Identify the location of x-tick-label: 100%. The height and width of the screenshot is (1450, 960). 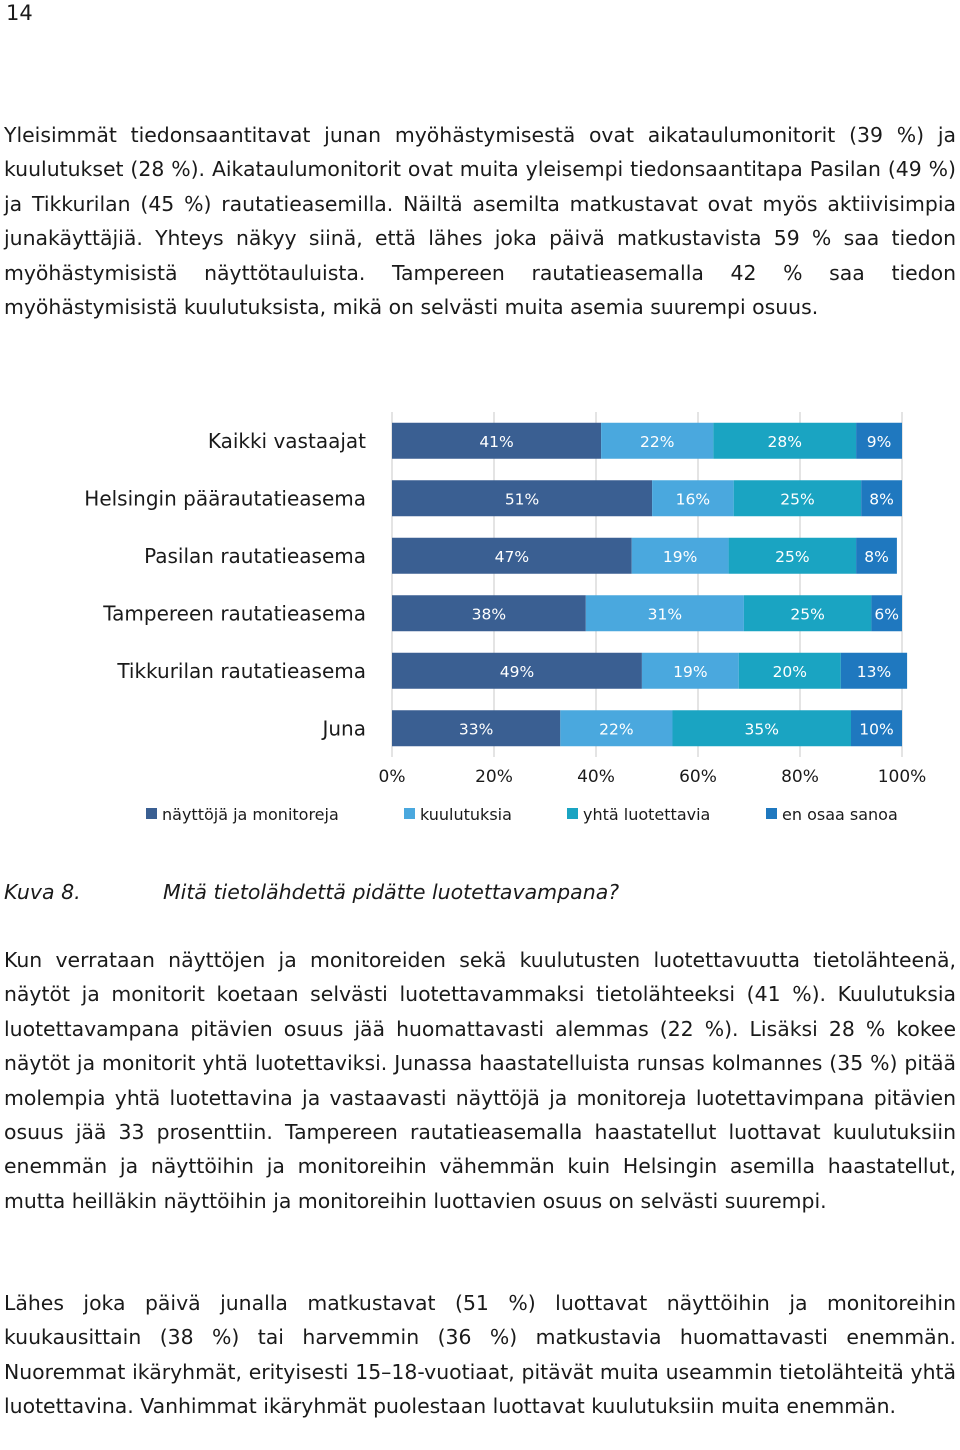
(902, 777).